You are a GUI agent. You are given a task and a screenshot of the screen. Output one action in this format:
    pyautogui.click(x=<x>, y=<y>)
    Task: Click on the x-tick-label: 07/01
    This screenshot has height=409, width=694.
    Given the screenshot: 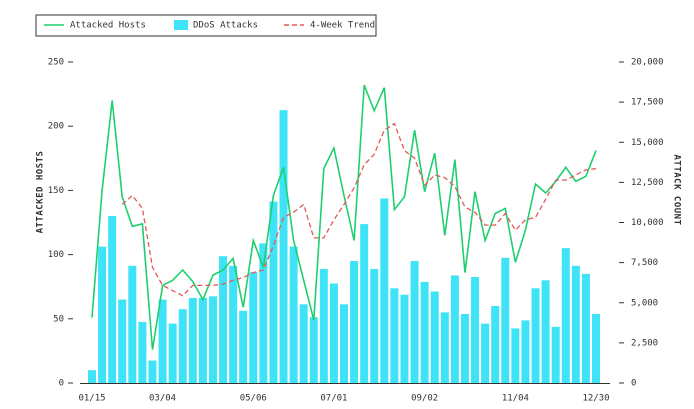 What is the action you would take?
    pyautogui.click(x=333, y=399)
    